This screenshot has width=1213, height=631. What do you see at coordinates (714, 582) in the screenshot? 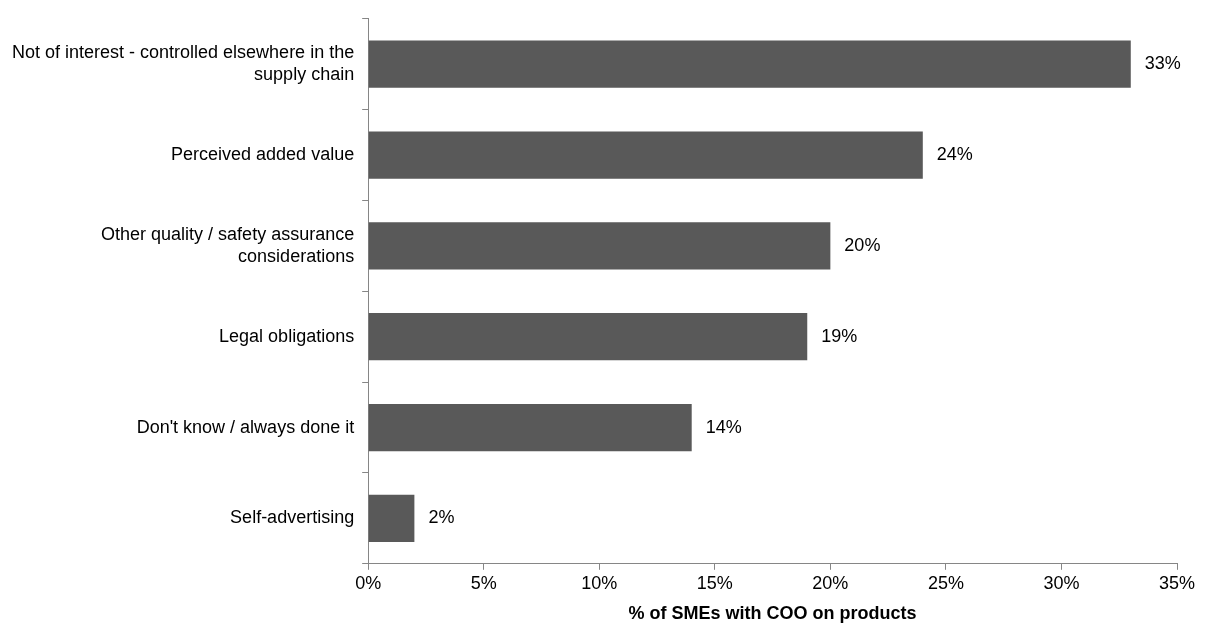
I see `x-tick-label: 15%` at bounding box center [714, 582].